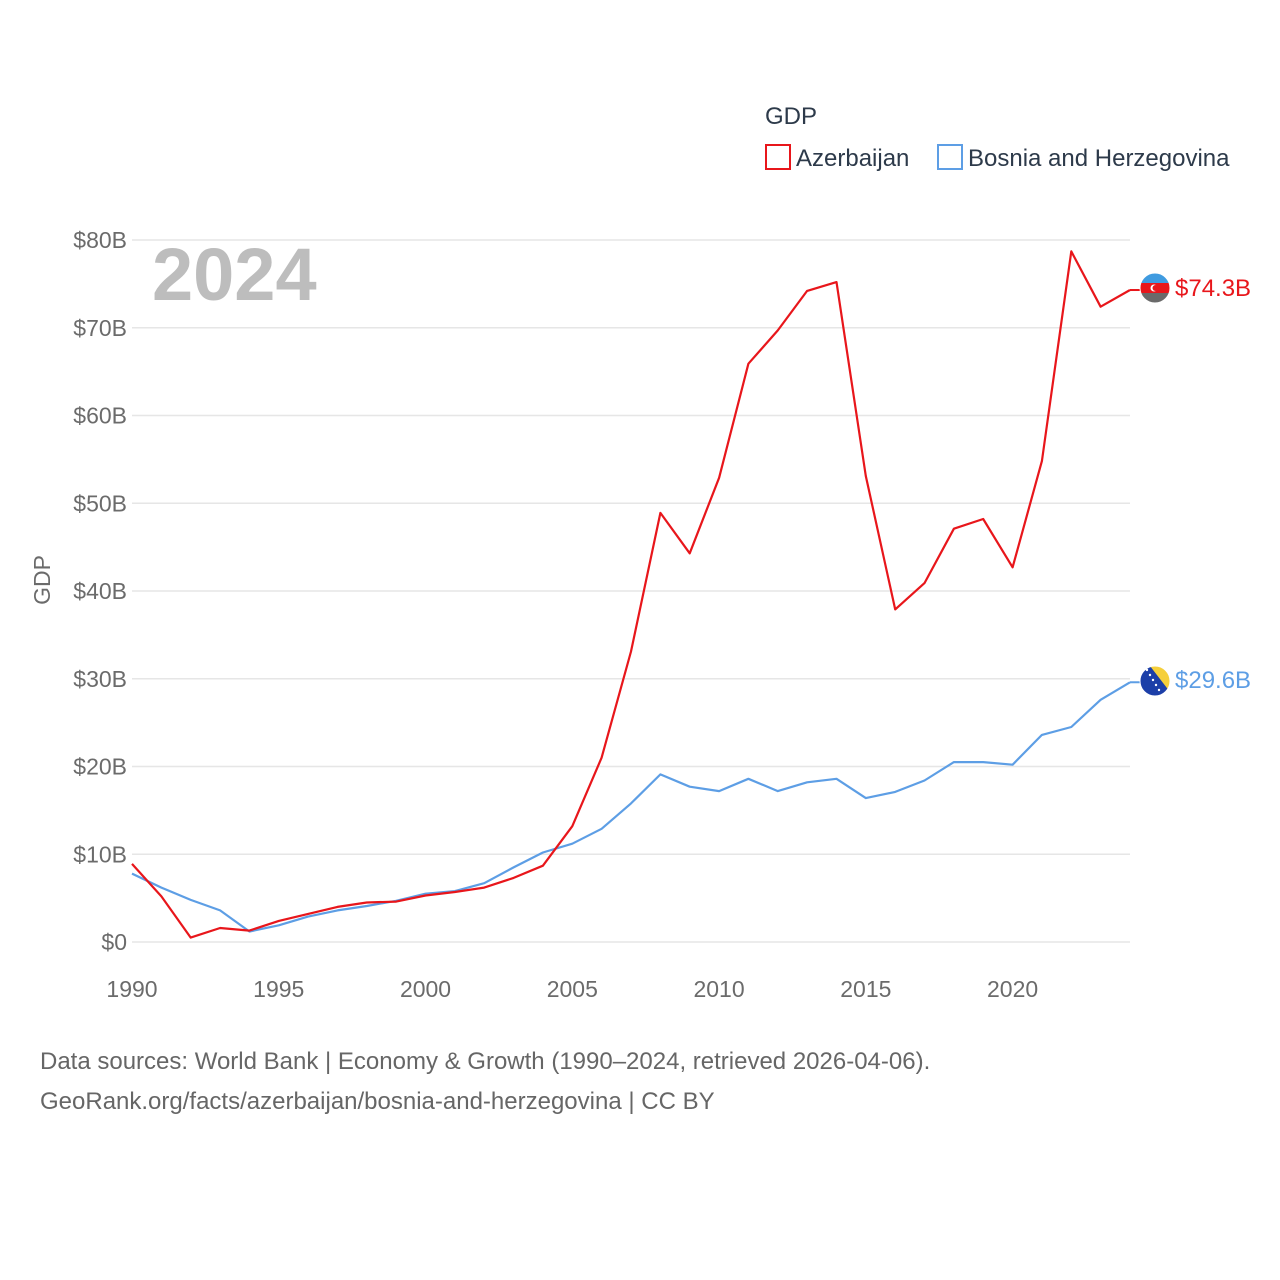 The height and width of the screenshot is (1280, 1280). I want to click on end-marker-bosnia: $29.6B, so click(1195, 681).